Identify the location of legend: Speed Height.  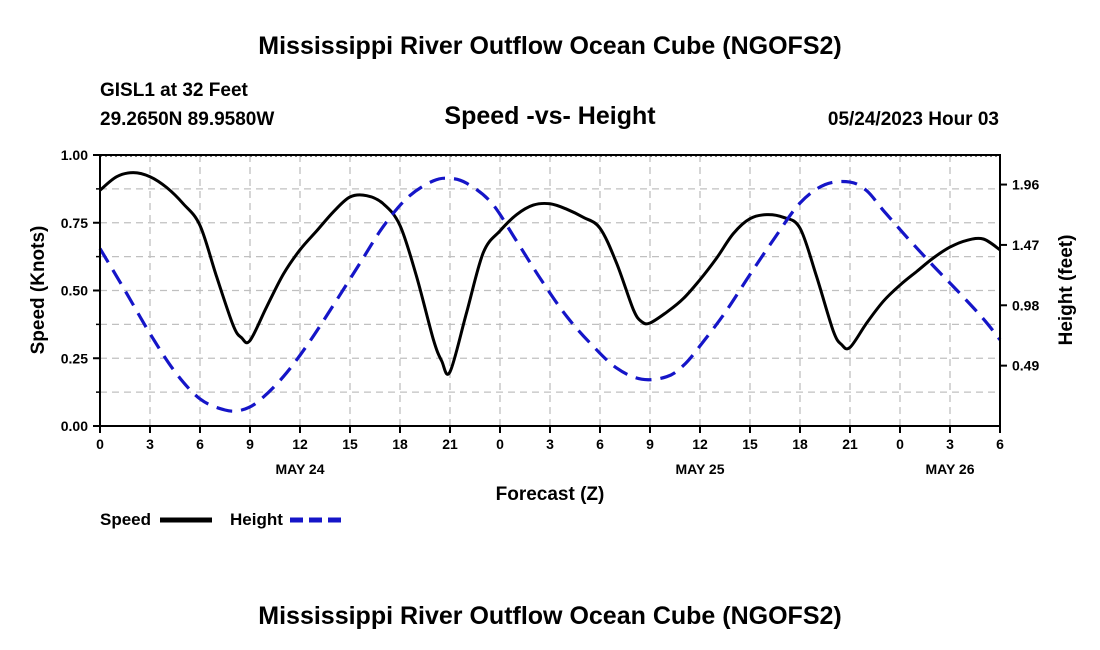
(221, 519).